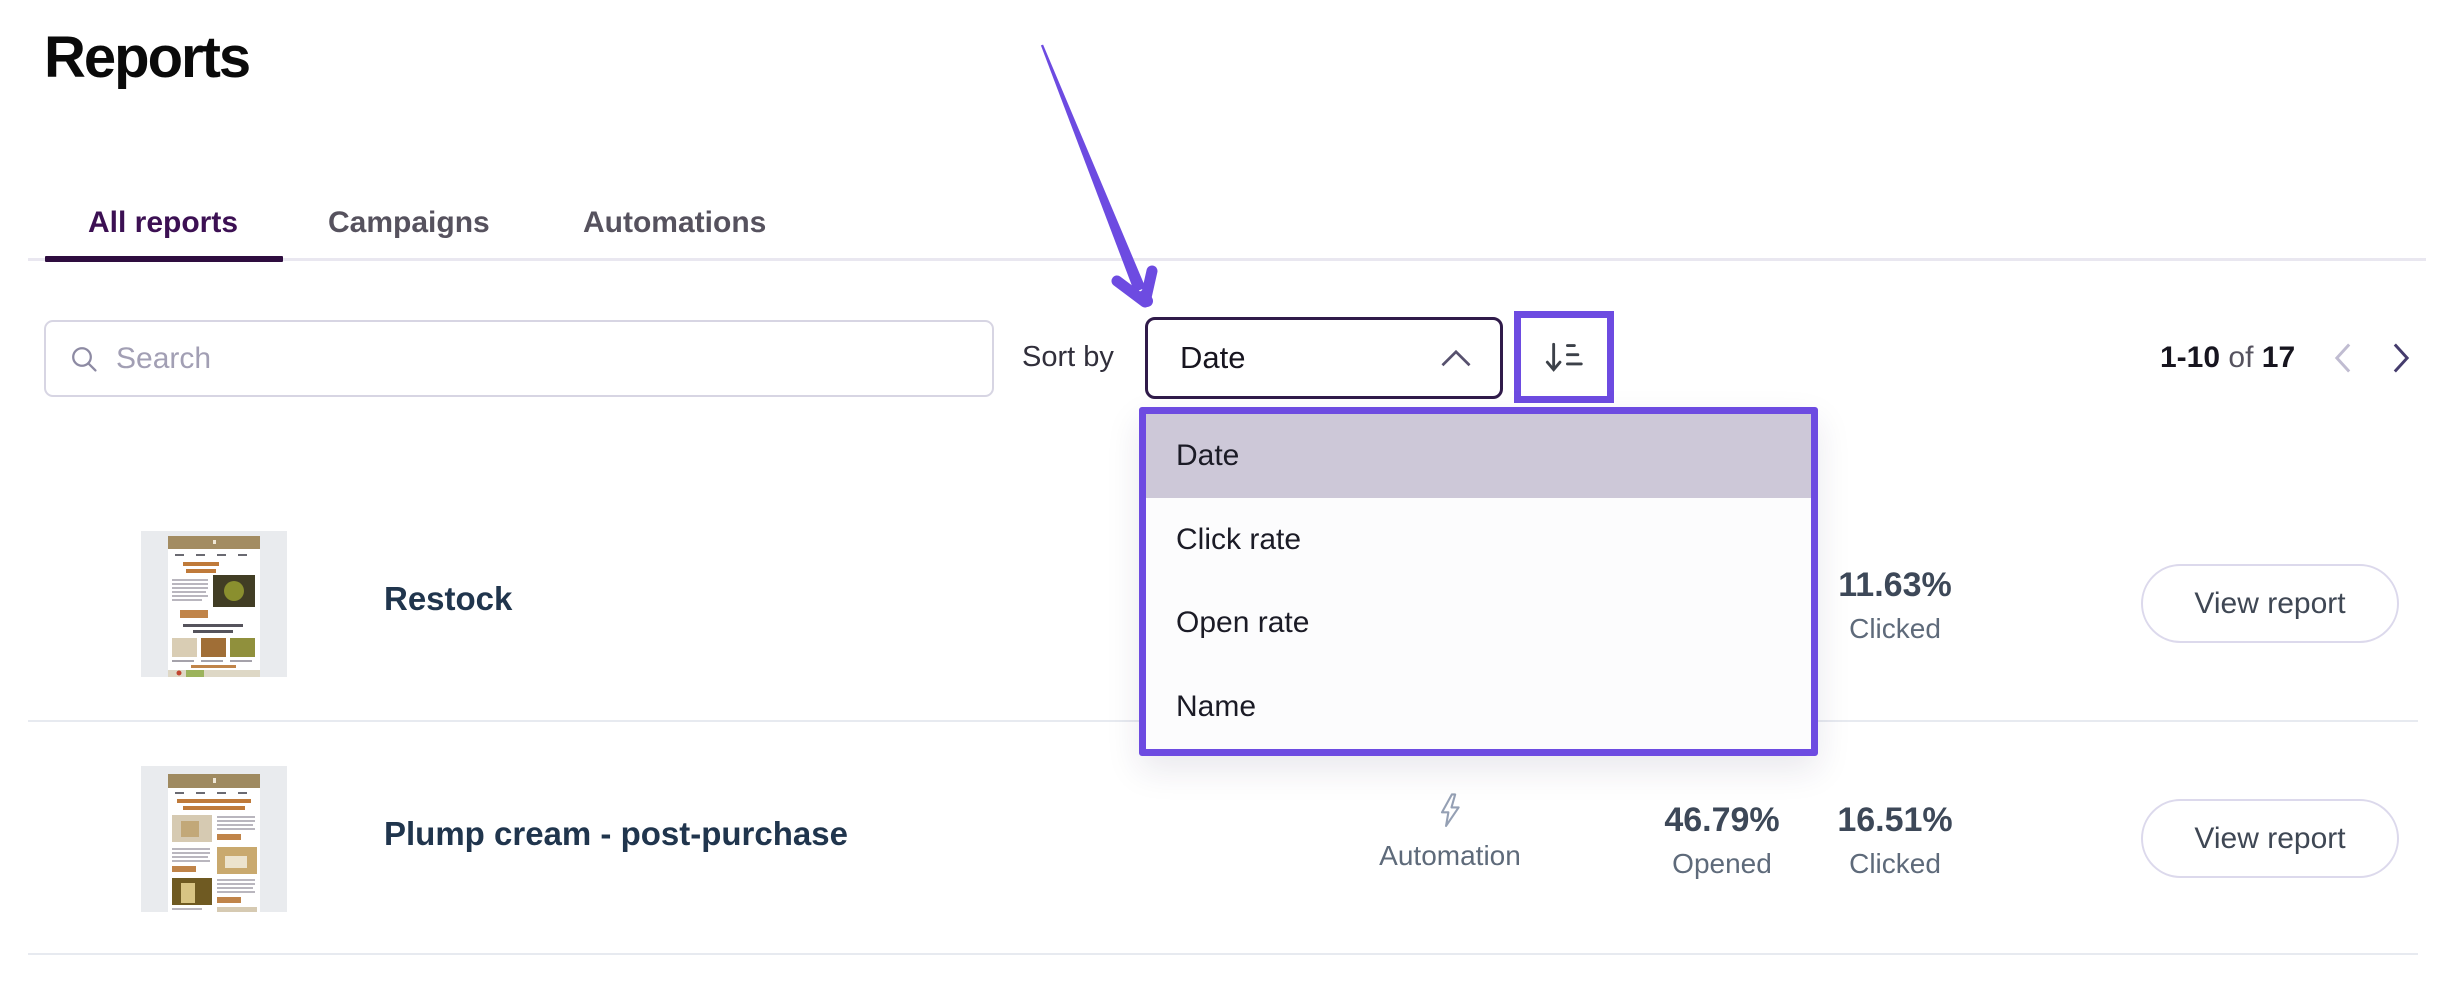 Image resolution: width=2454 pixels, height=986 pixels. Describe the element at coordinates (147, 57) in the screenshot. I see `page-title: Reports` at that location.